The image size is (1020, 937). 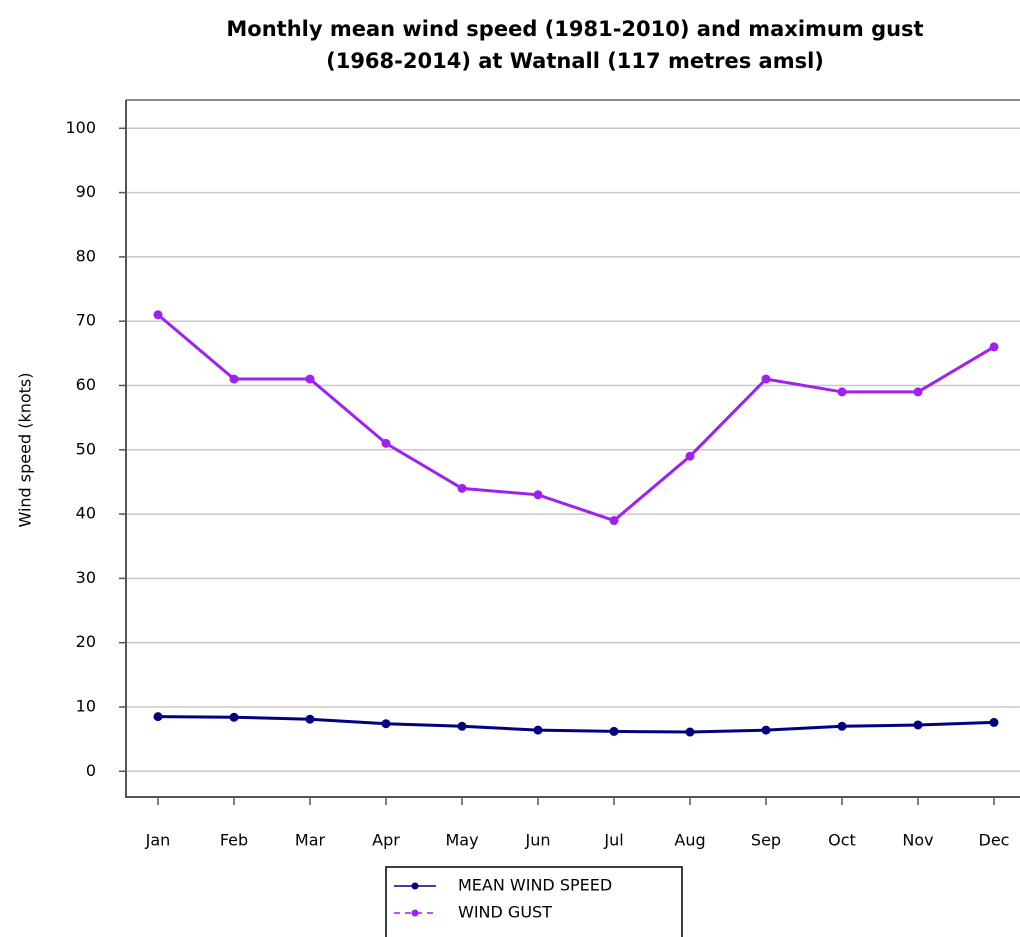 What do you see at coordinates (234, 840) in the screenshot?
I see `x-tick-label: Feb` at bounding box center [234, 840].